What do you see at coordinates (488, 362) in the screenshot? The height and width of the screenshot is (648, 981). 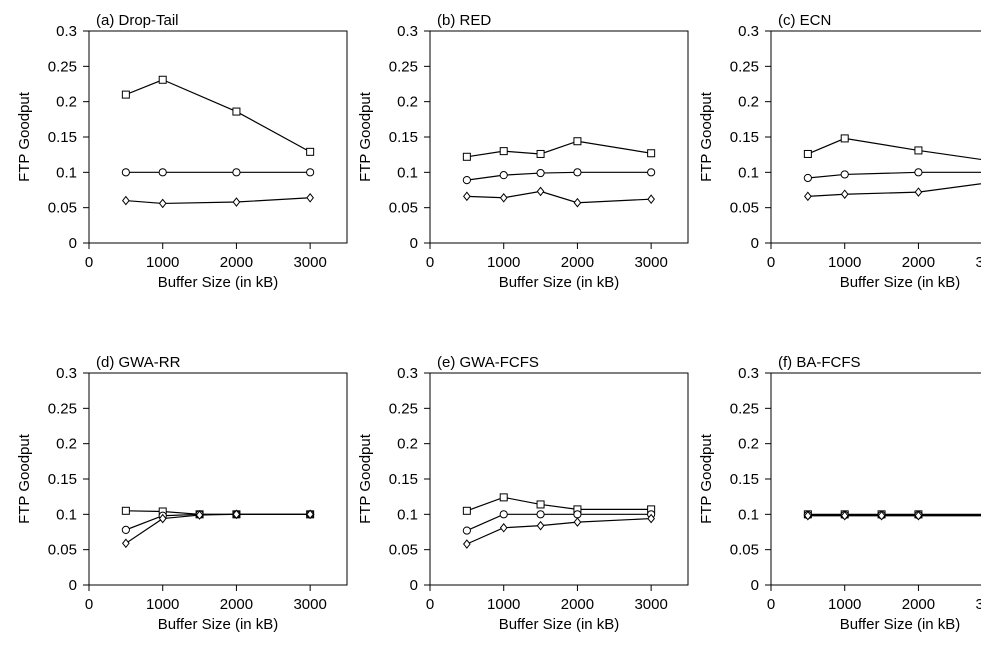 I see `panel-title: (e) GWA-FCFS` at bounding box center [488, 362].